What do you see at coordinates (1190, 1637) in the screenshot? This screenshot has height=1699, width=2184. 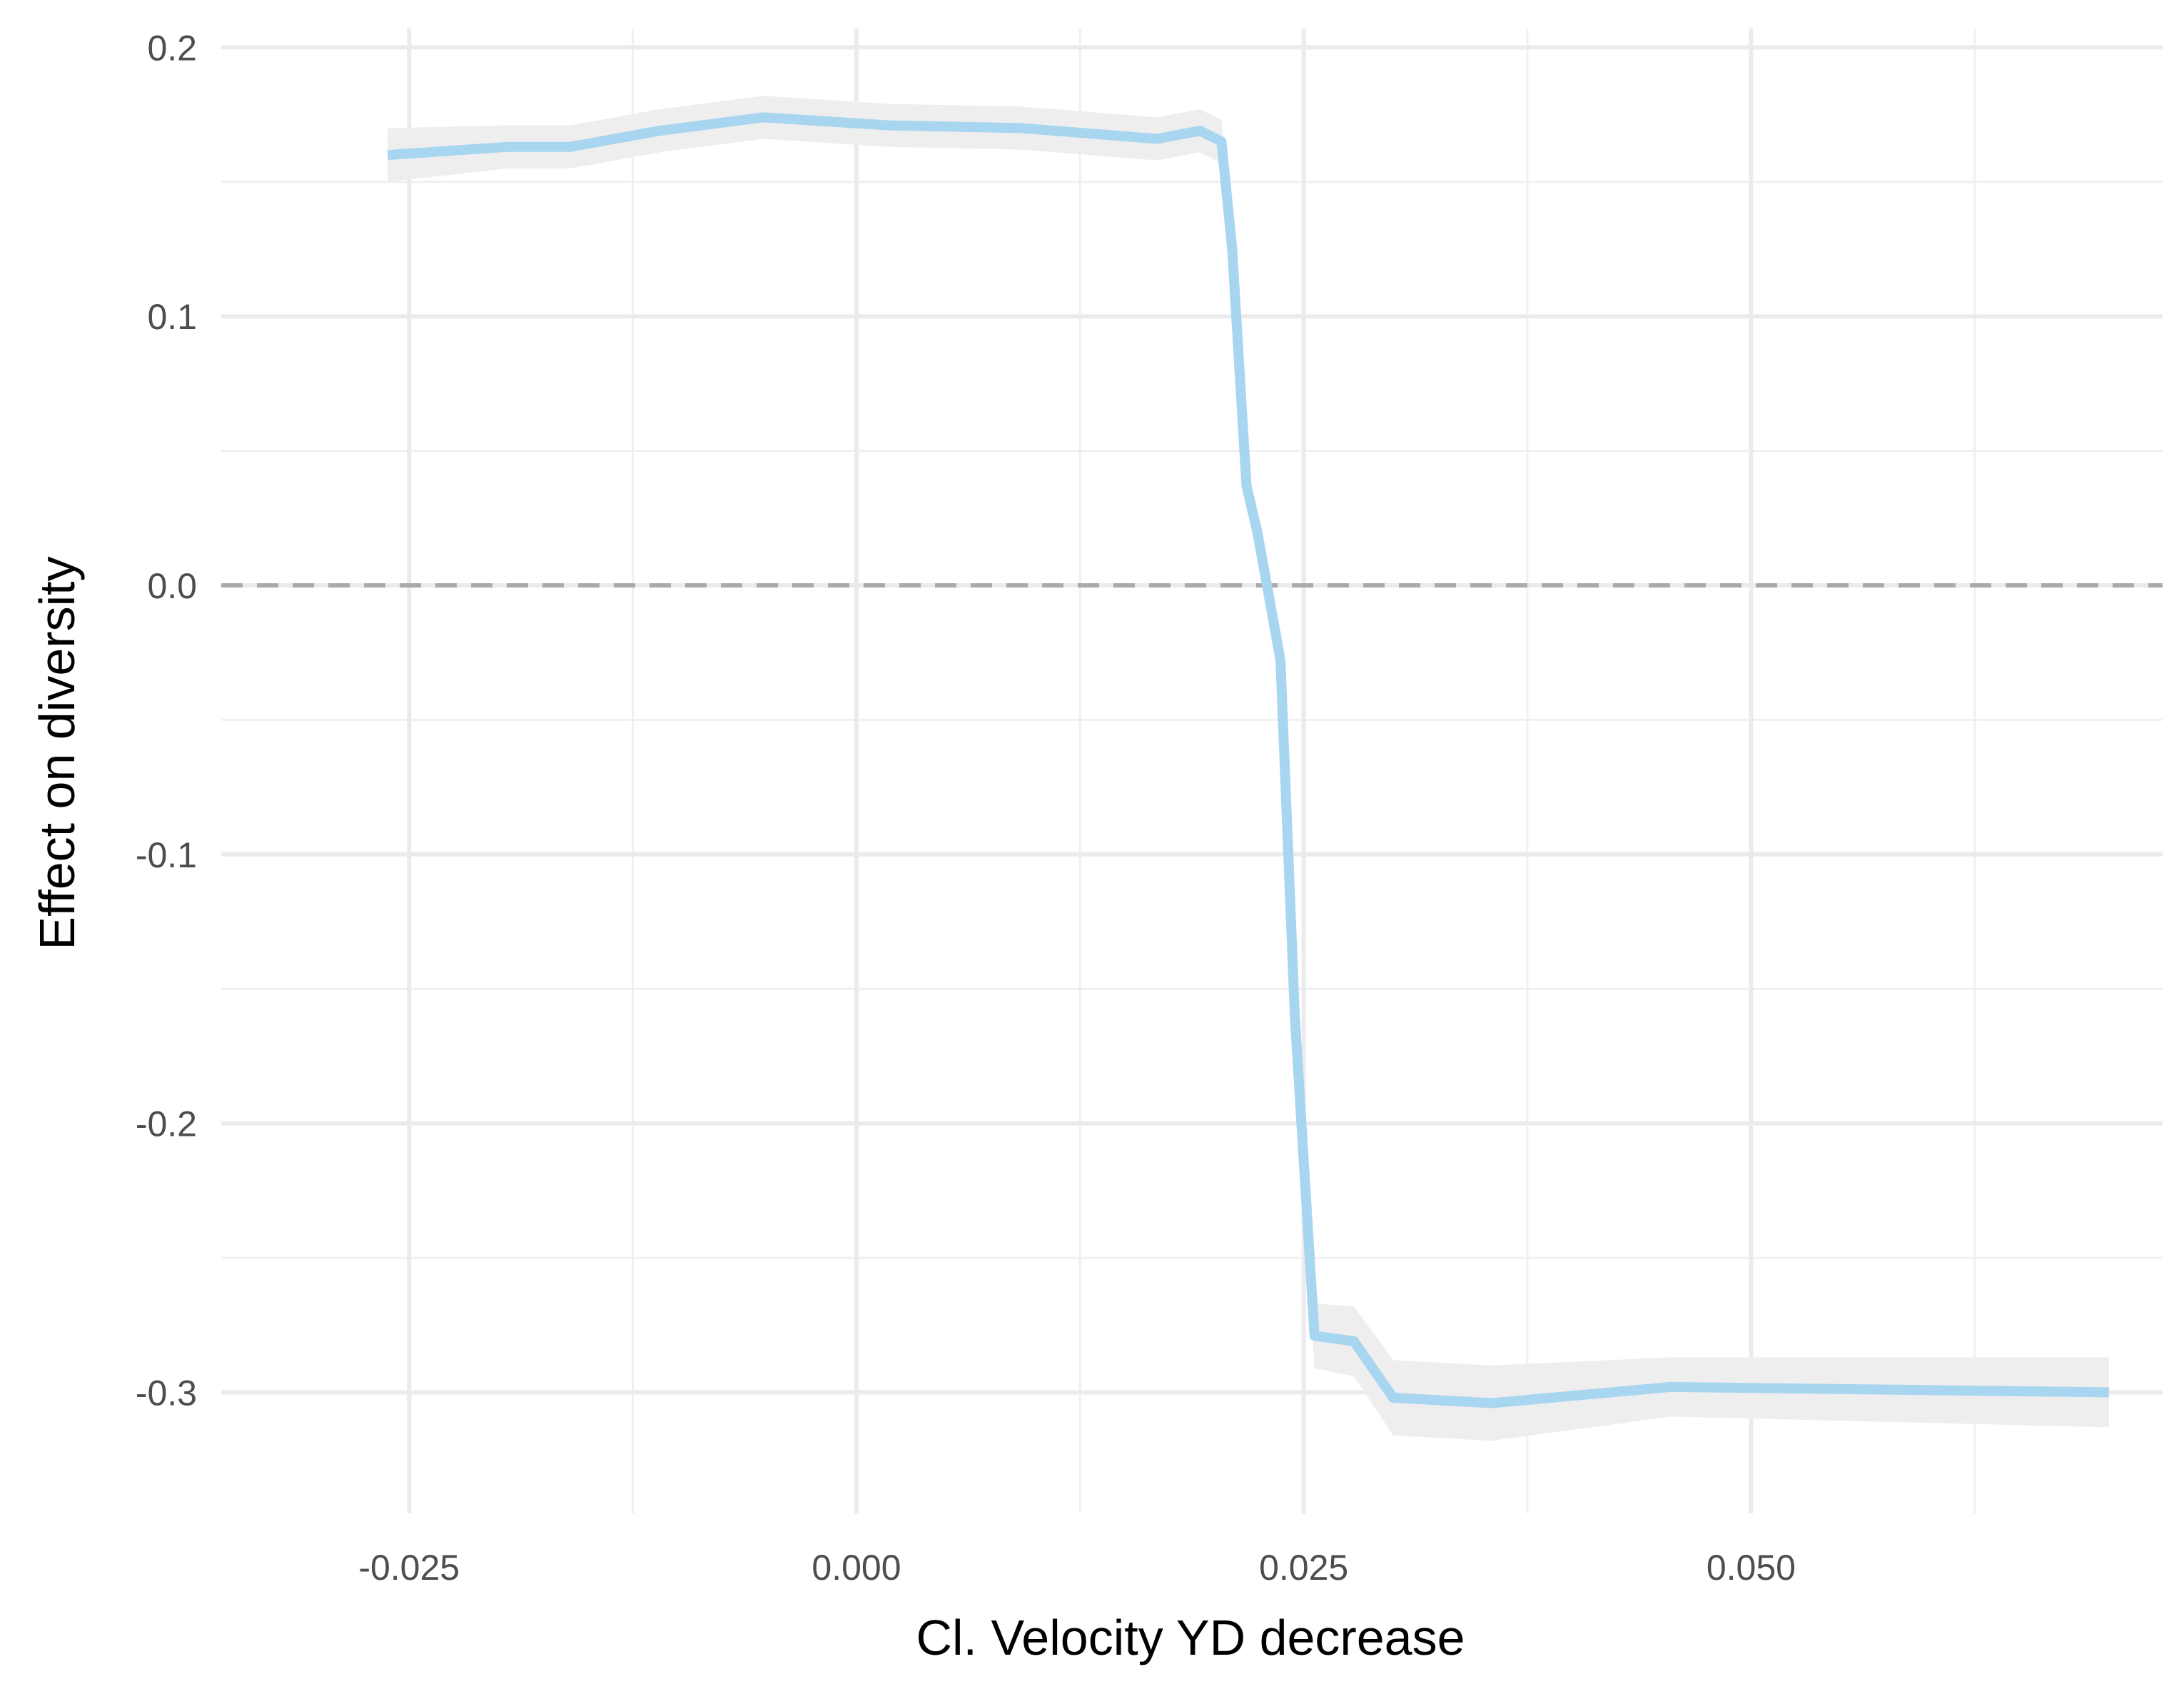 I see `x-axis-title: Cl. Velocity YD decrease` at bounding box center [1190, 1637].